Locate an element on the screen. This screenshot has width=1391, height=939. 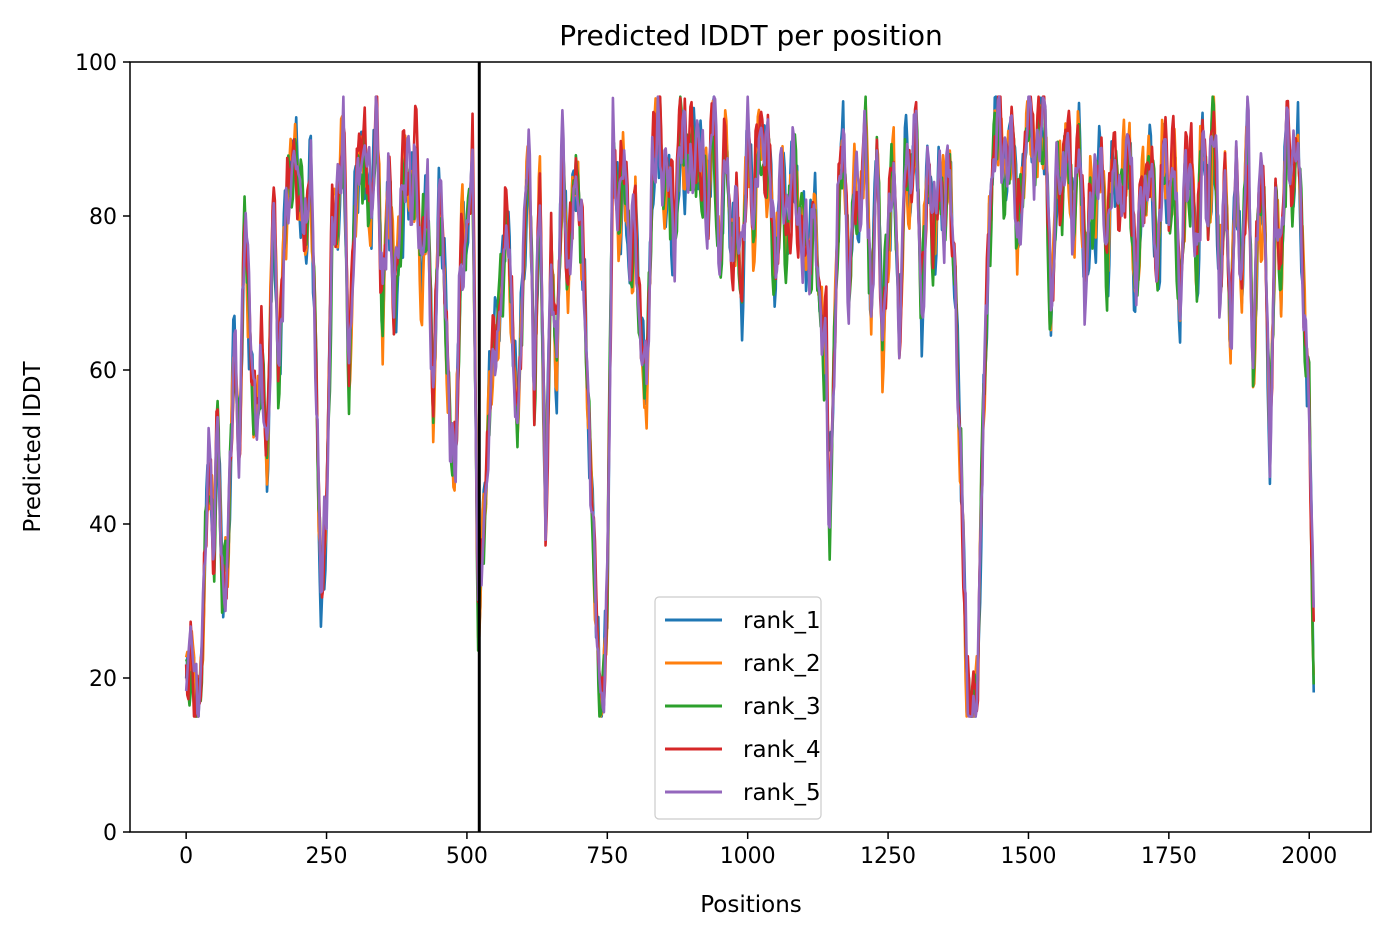
y-tick-label: 60 is located at coordinates (103, 371).